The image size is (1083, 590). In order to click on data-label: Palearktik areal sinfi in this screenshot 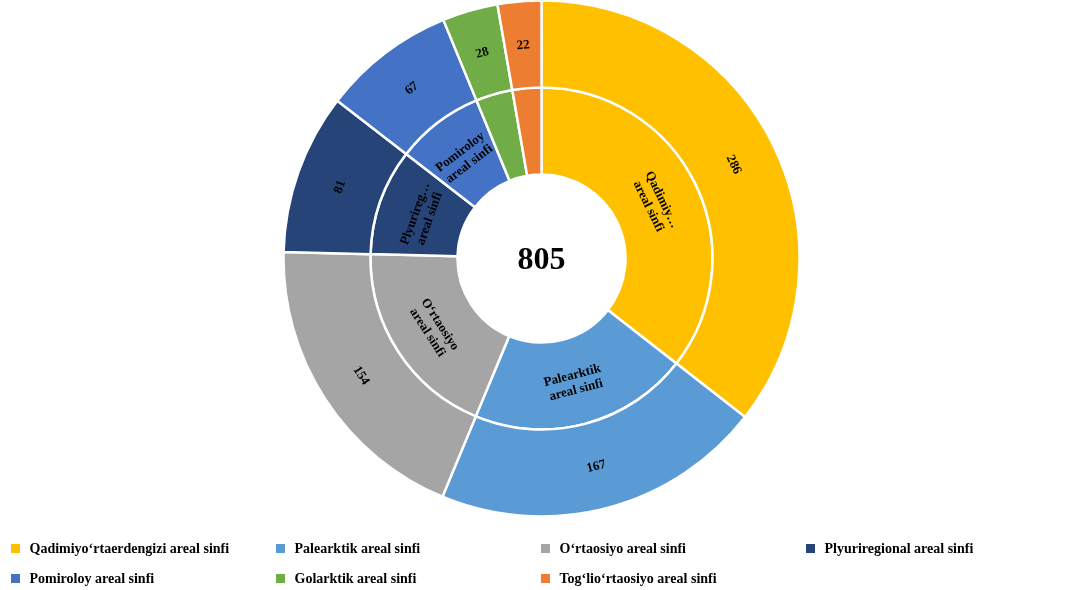, I will do `click(573, 381)`.